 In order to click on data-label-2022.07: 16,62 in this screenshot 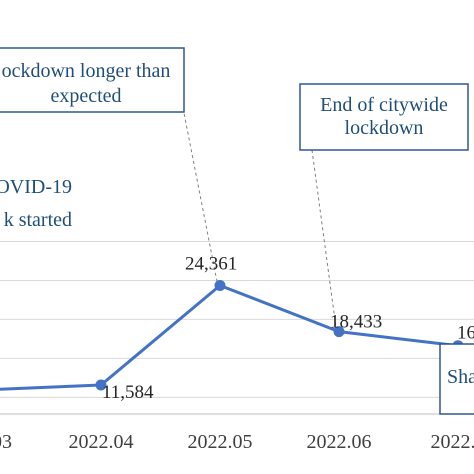, I will do `click(465, 333)`.